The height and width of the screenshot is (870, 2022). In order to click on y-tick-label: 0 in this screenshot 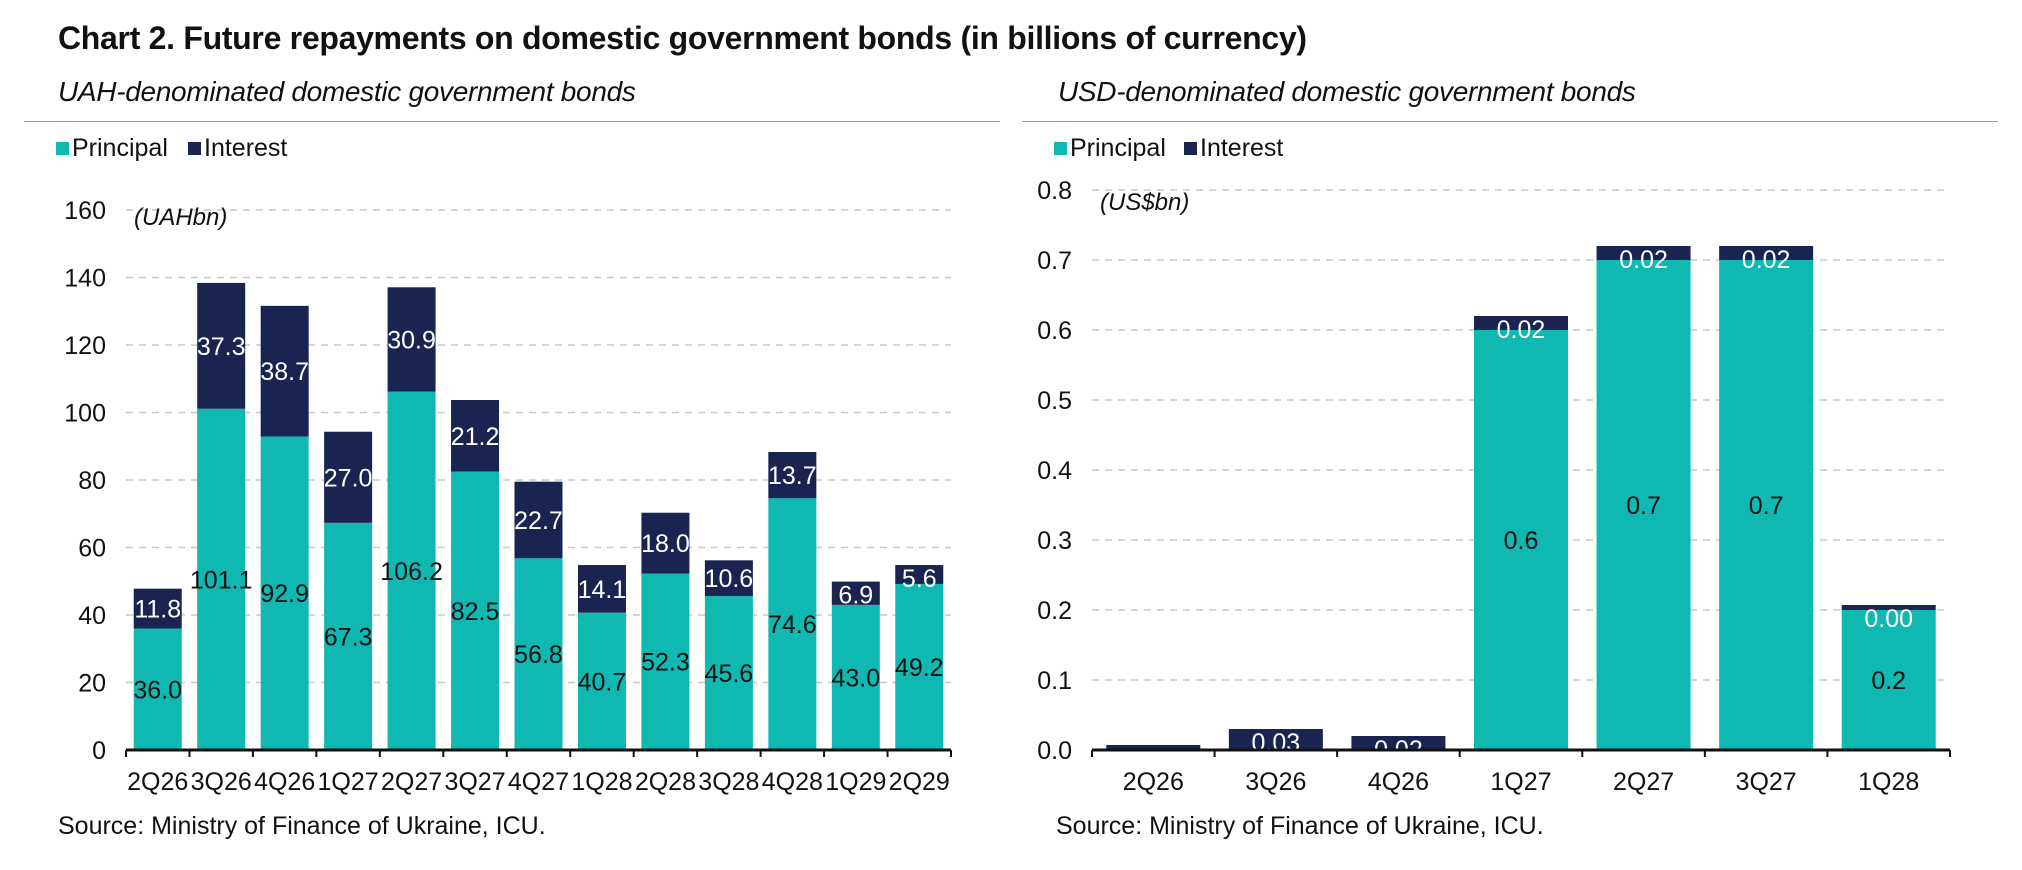, I will do `click(99, 751)`.